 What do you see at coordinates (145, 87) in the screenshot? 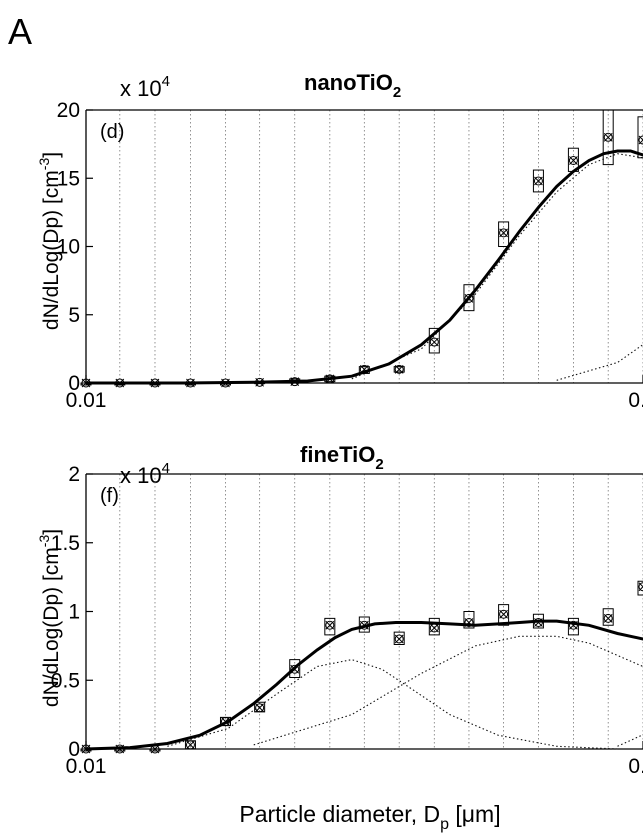
I see `multiplier-label-d: x 104` at bounding box center [145, 87].